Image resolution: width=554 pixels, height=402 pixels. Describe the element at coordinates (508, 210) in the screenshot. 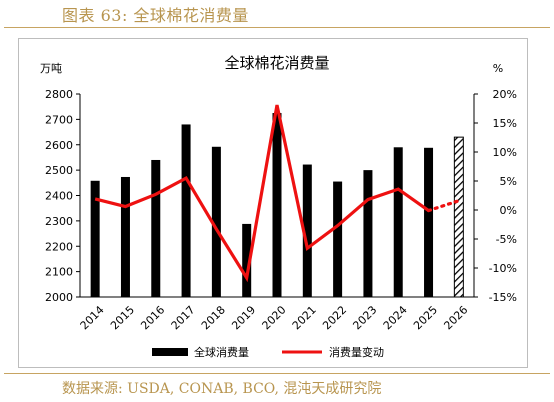

I see `right-tick-label: 0%` at that location.